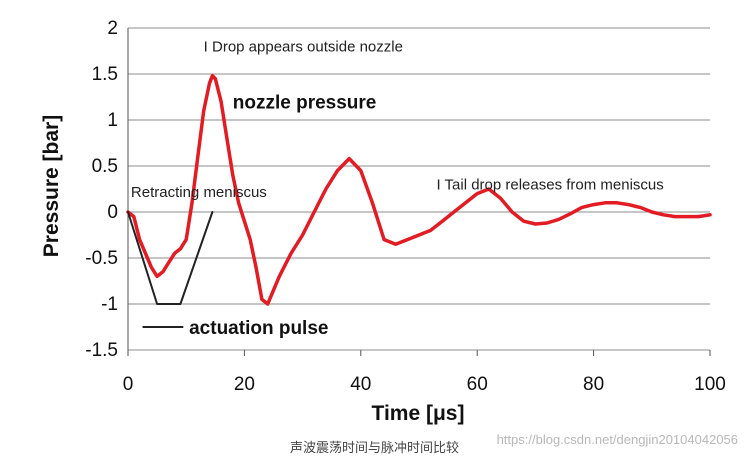 The image size is (746, 459). I want to click on y-tick-label: 1.5, so click(105, 74).